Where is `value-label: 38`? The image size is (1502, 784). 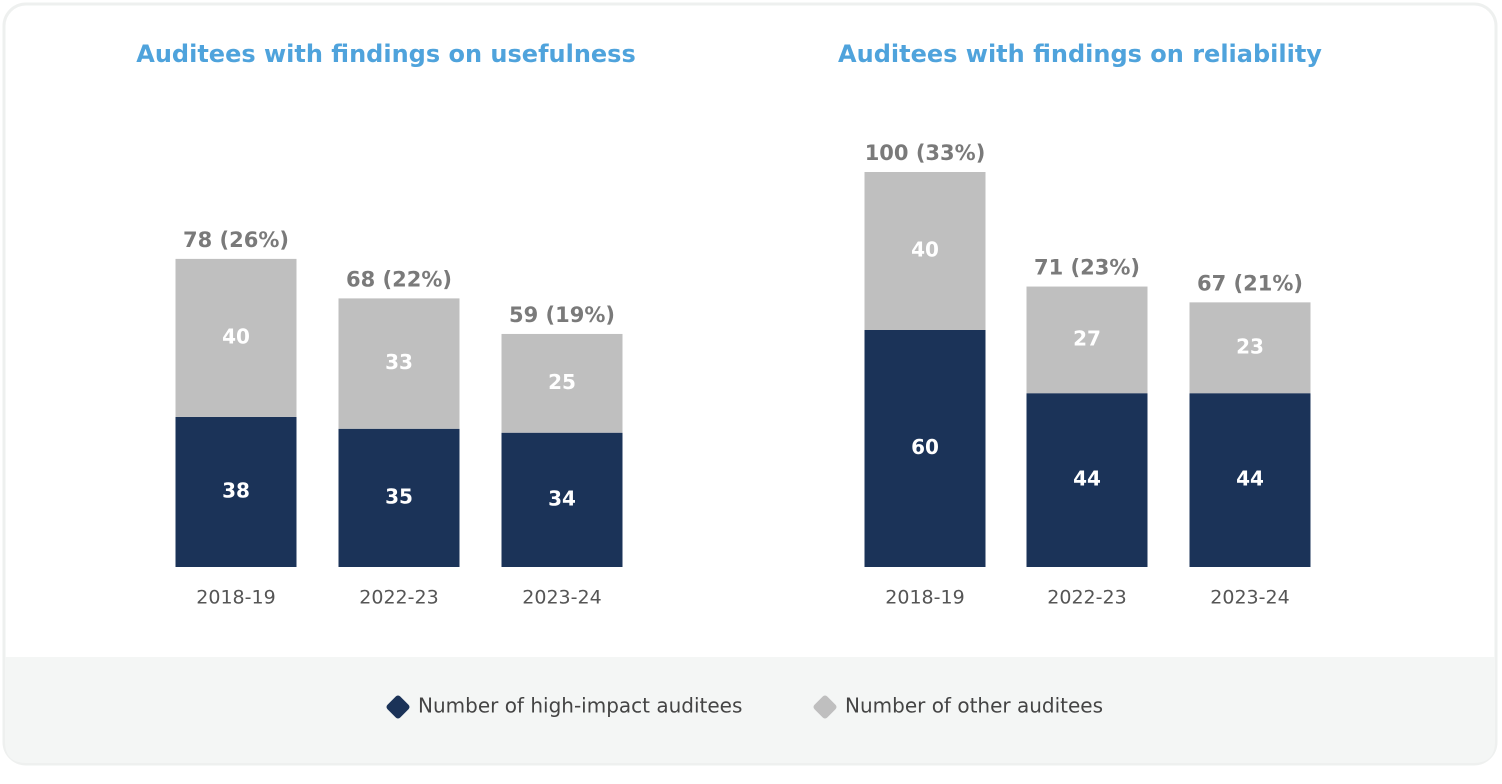
value-label: 38 is located at coordinates (236, 490).